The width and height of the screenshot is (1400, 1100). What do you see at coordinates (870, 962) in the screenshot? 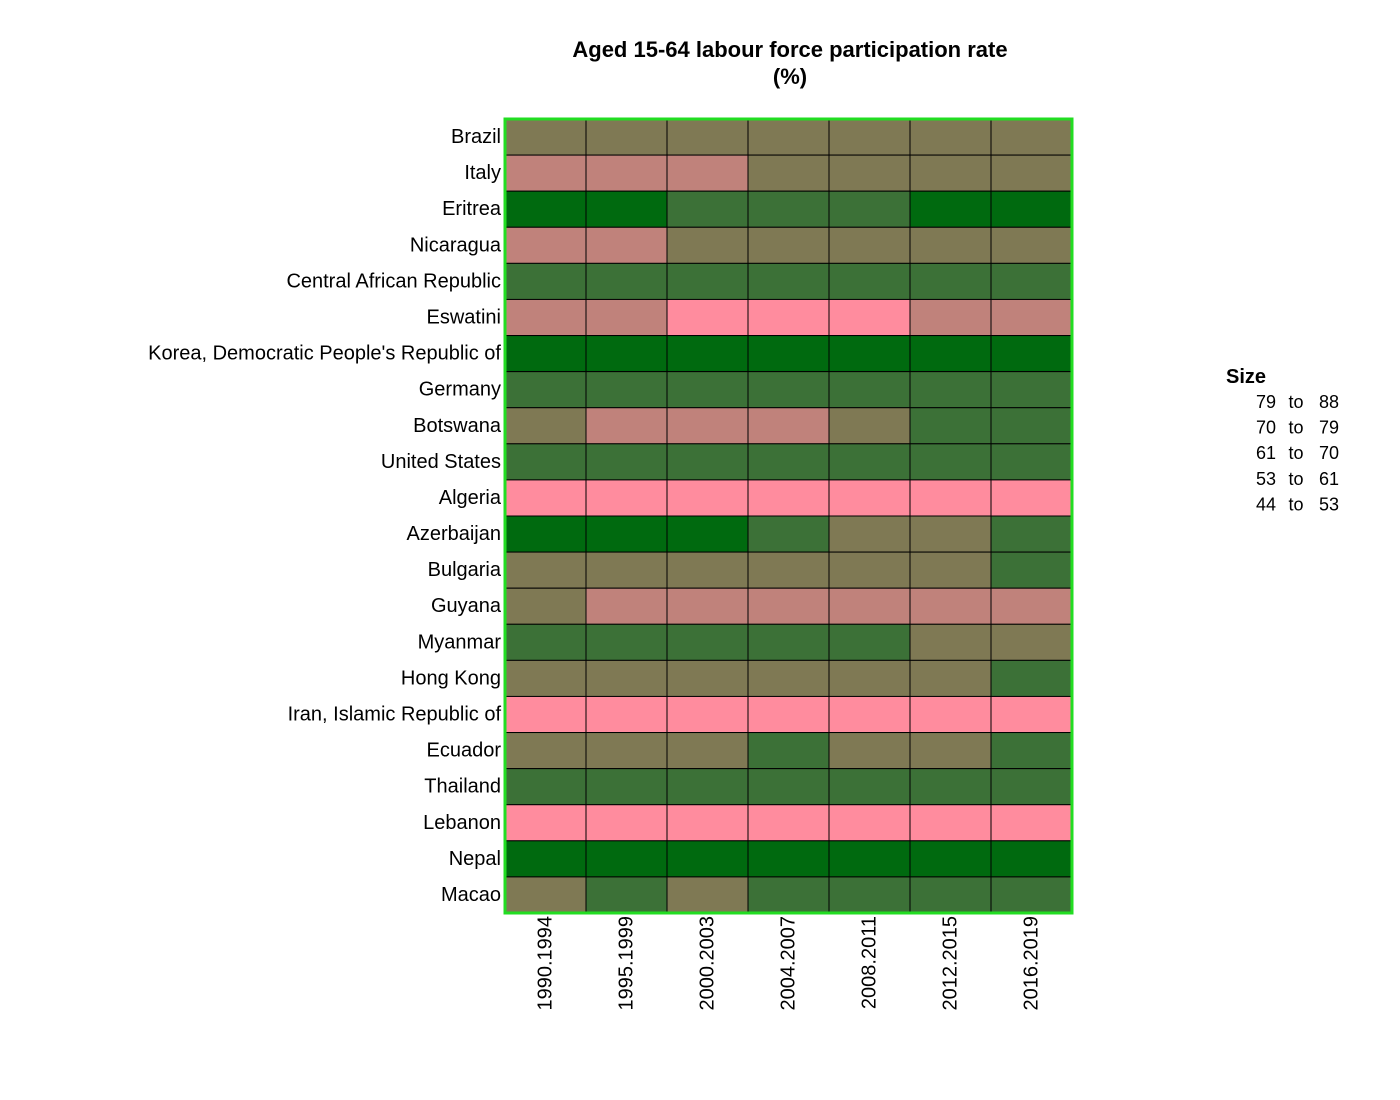
I see `column-label: 2008.2011` at bounding box center [870, 962].